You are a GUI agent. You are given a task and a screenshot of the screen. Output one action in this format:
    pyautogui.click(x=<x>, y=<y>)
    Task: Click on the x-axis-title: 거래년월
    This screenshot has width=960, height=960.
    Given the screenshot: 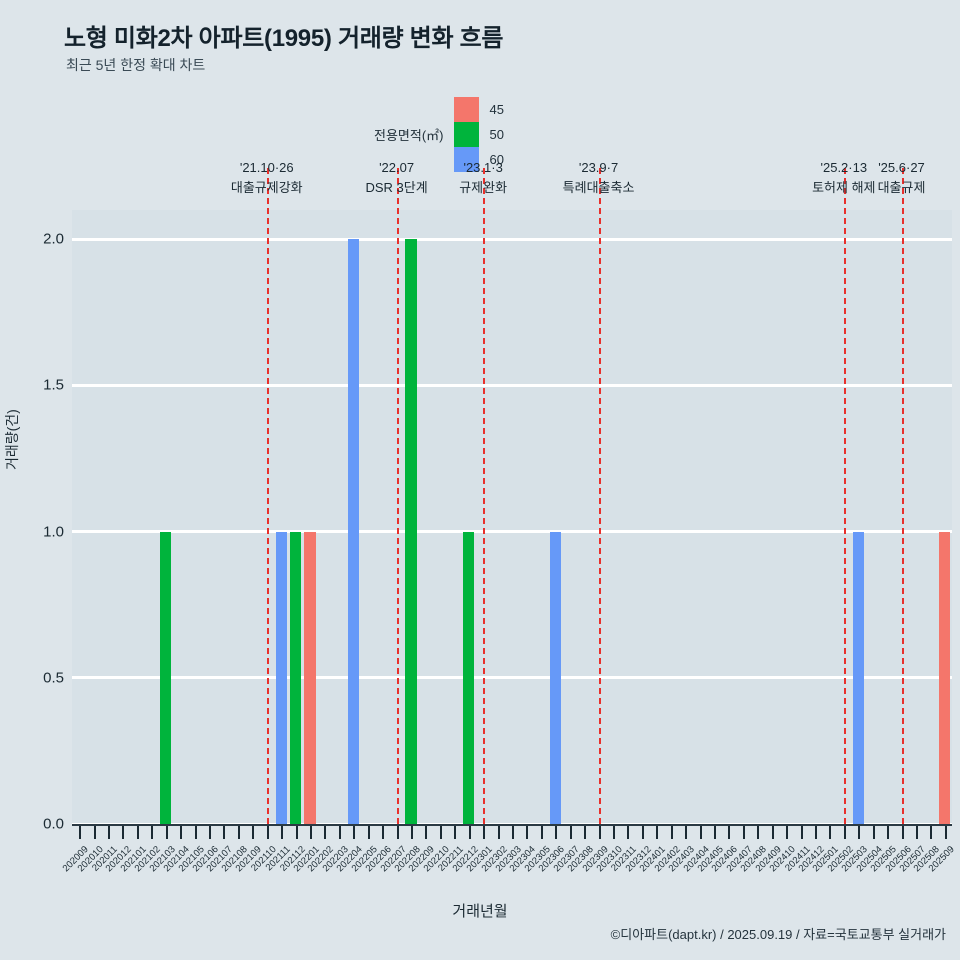 What is the action you would take?
    pyautogui.click(x=480, y=911)
    